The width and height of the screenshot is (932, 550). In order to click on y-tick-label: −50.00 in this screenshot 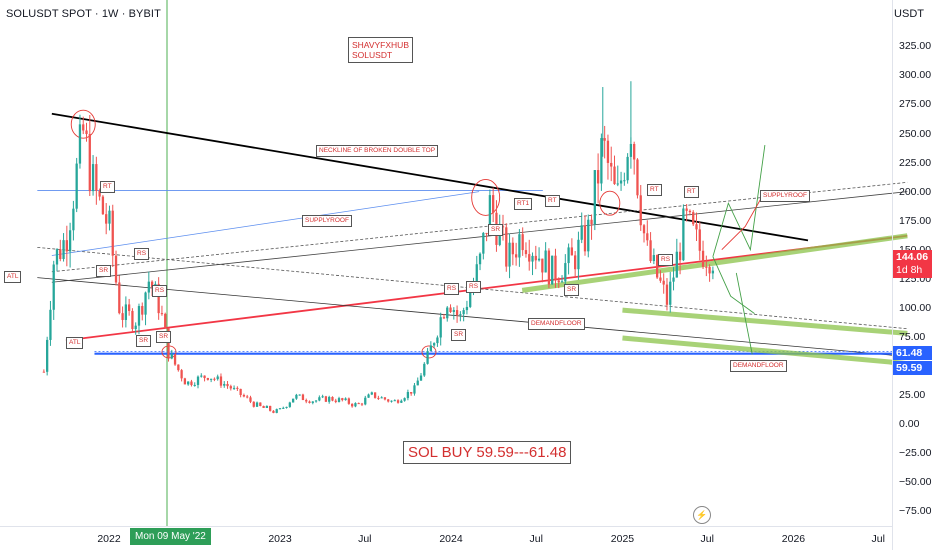, I will do `click(915, 482)`.